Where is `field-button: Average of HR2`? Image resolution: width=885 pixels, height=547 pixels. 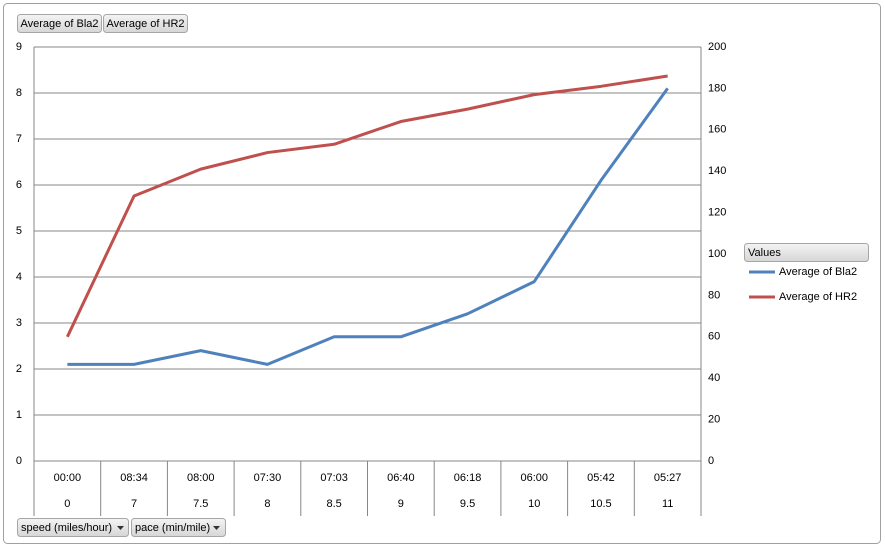
field-button: Average of HR2 is located at coordinates (145, 23).